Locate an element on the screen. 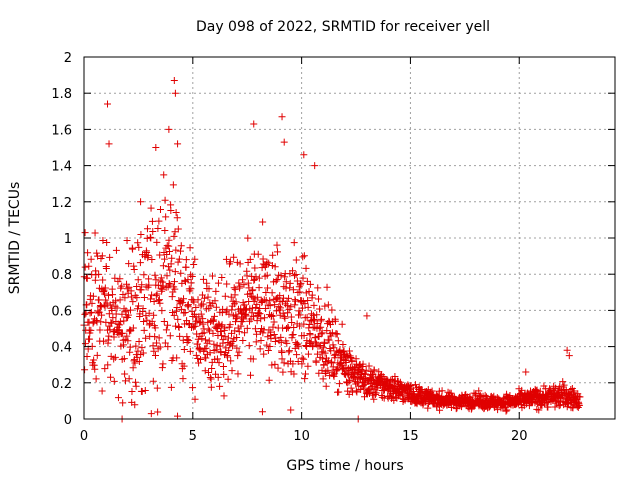 This screenshot has width=640, height=480. y-tick-label: 0 is located at coordinates (68, 420).